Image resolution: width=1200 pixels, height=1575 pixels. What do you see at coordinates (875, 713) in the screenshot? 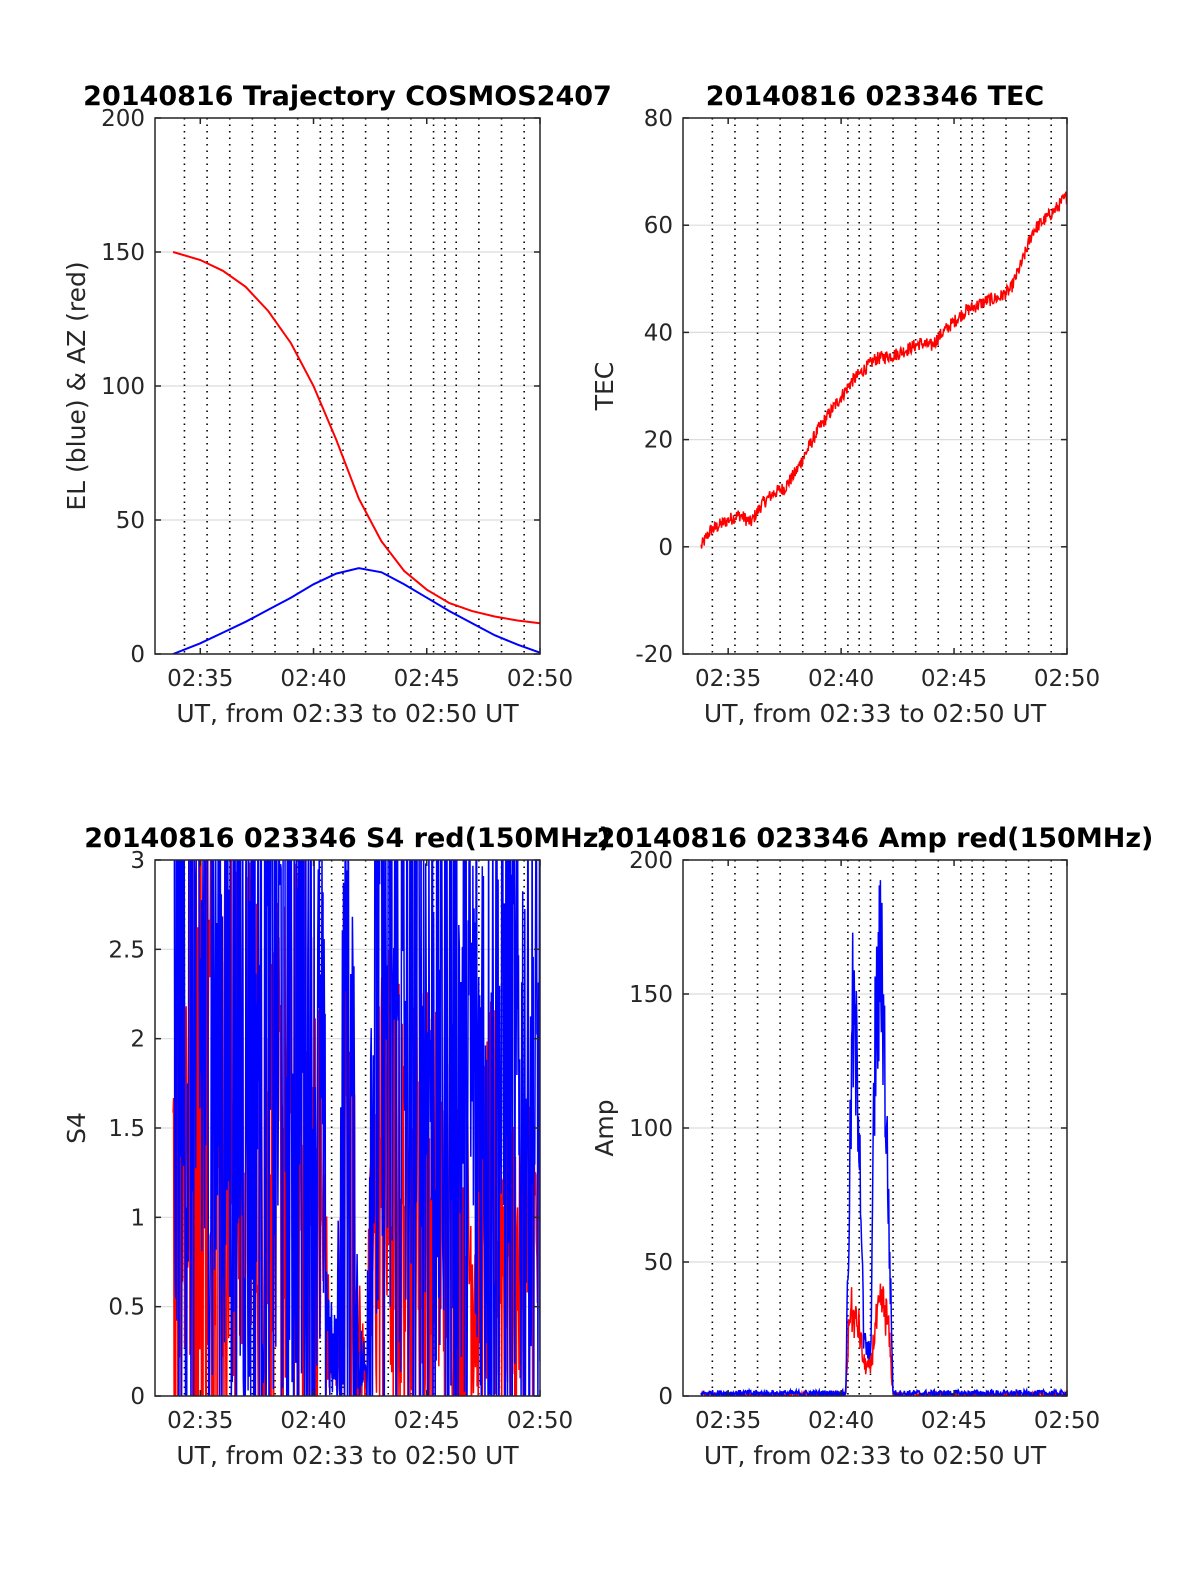
I see `tec-x-axis-label: UT, from 02:33 to 02:50 UT` at bounding box center [875, 713].